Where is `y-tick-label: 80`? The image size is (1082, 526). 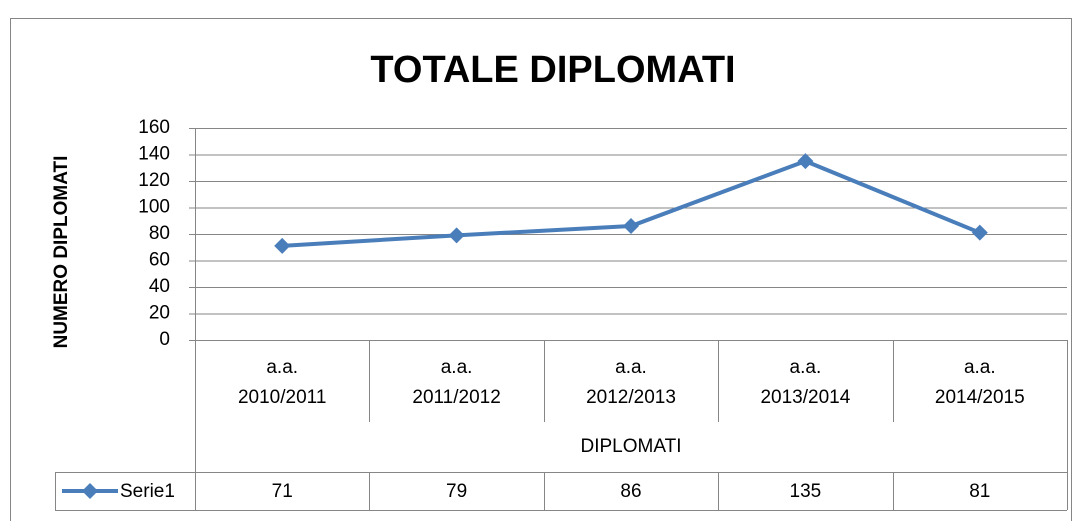
y-tick-label: 80 is located at coordinates (159, 233).